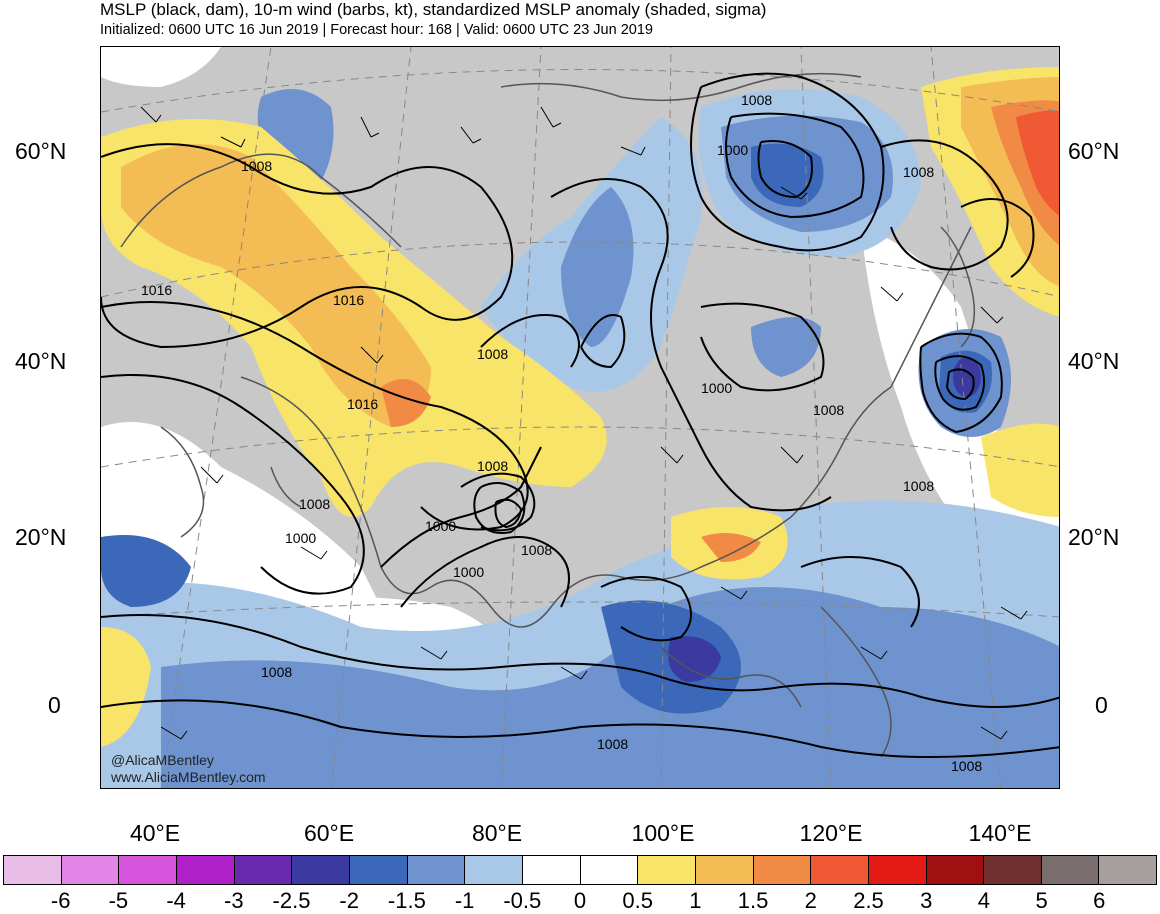  What do you see at coordinates (1094, 537) in the screenshot?
I see `lat-label-right: 20°N` at bounding box center [1094, 537].